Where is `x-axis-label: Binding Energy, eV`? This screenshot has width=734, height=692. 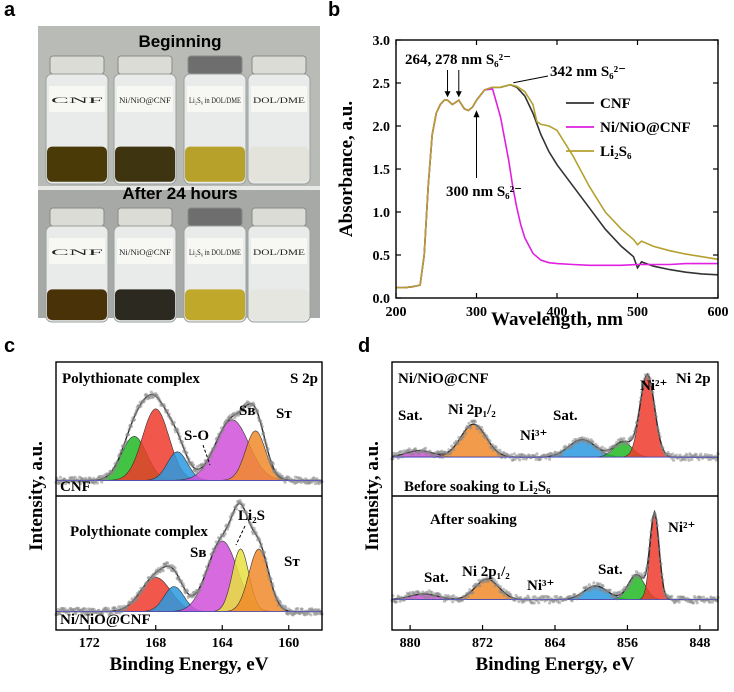 x-axis-label: Binding Energy, eV is located at coordinates (555, 664).